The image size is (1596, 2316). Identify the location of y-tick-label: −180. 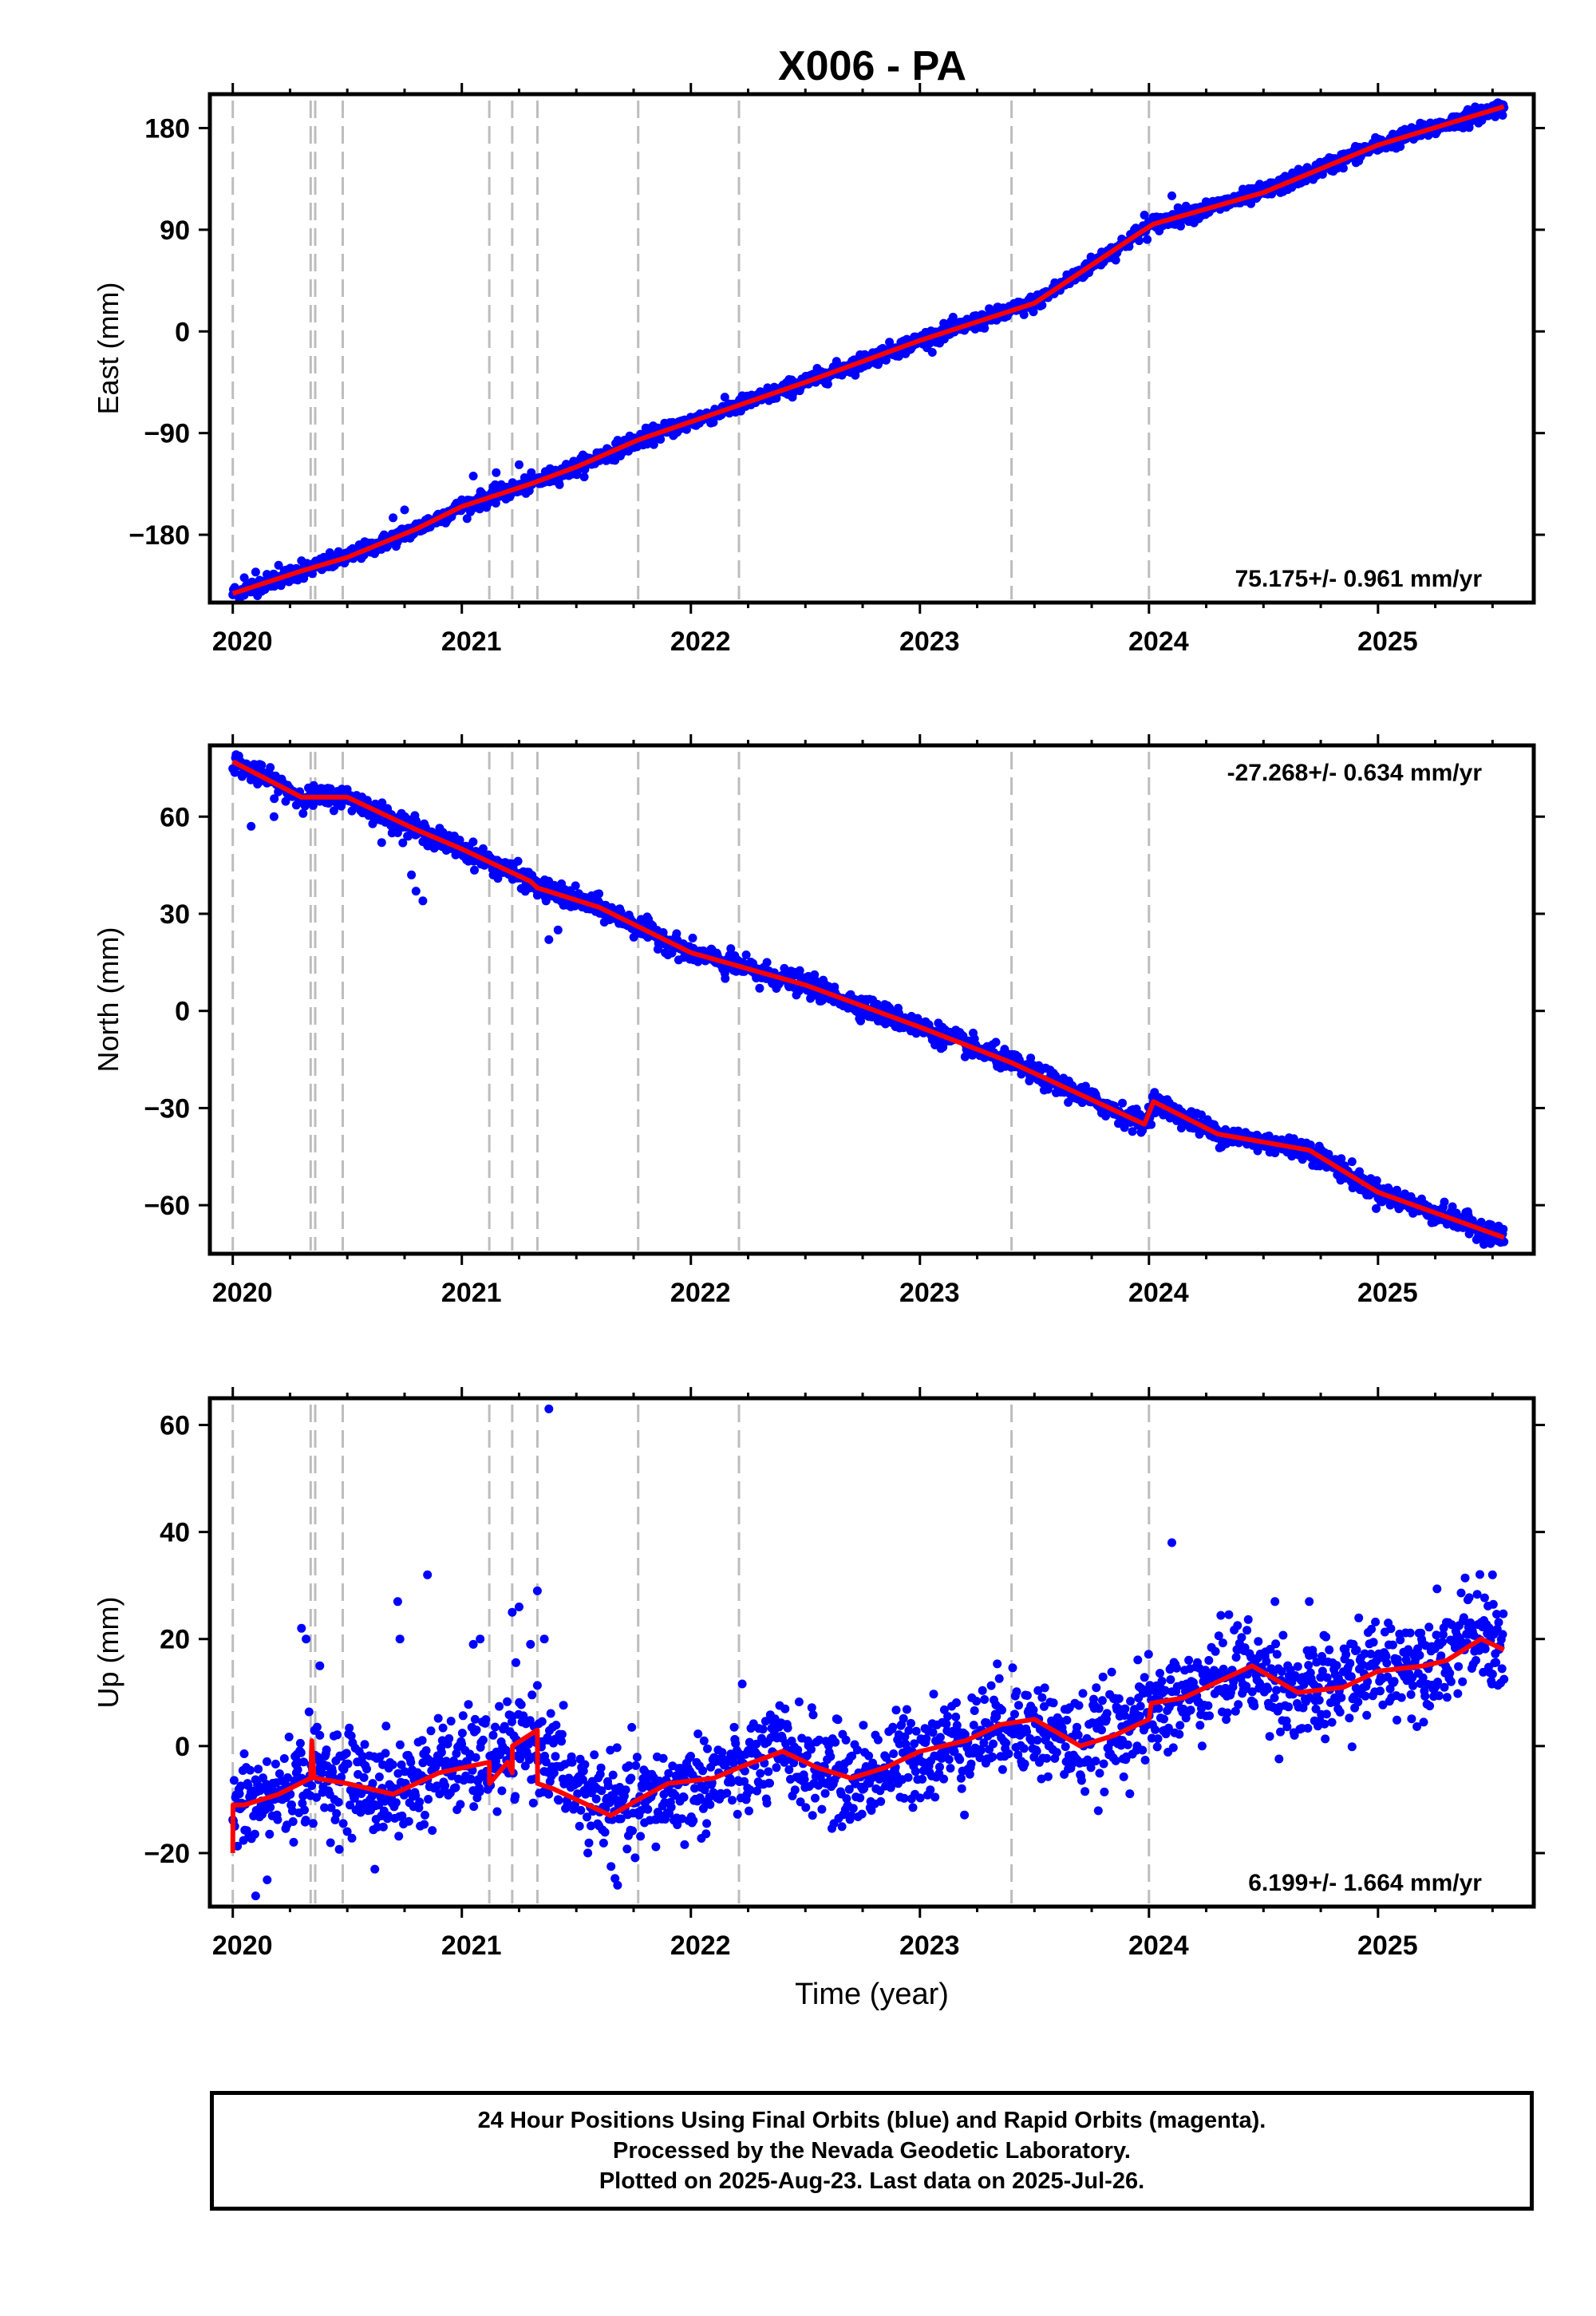
(159, 535).